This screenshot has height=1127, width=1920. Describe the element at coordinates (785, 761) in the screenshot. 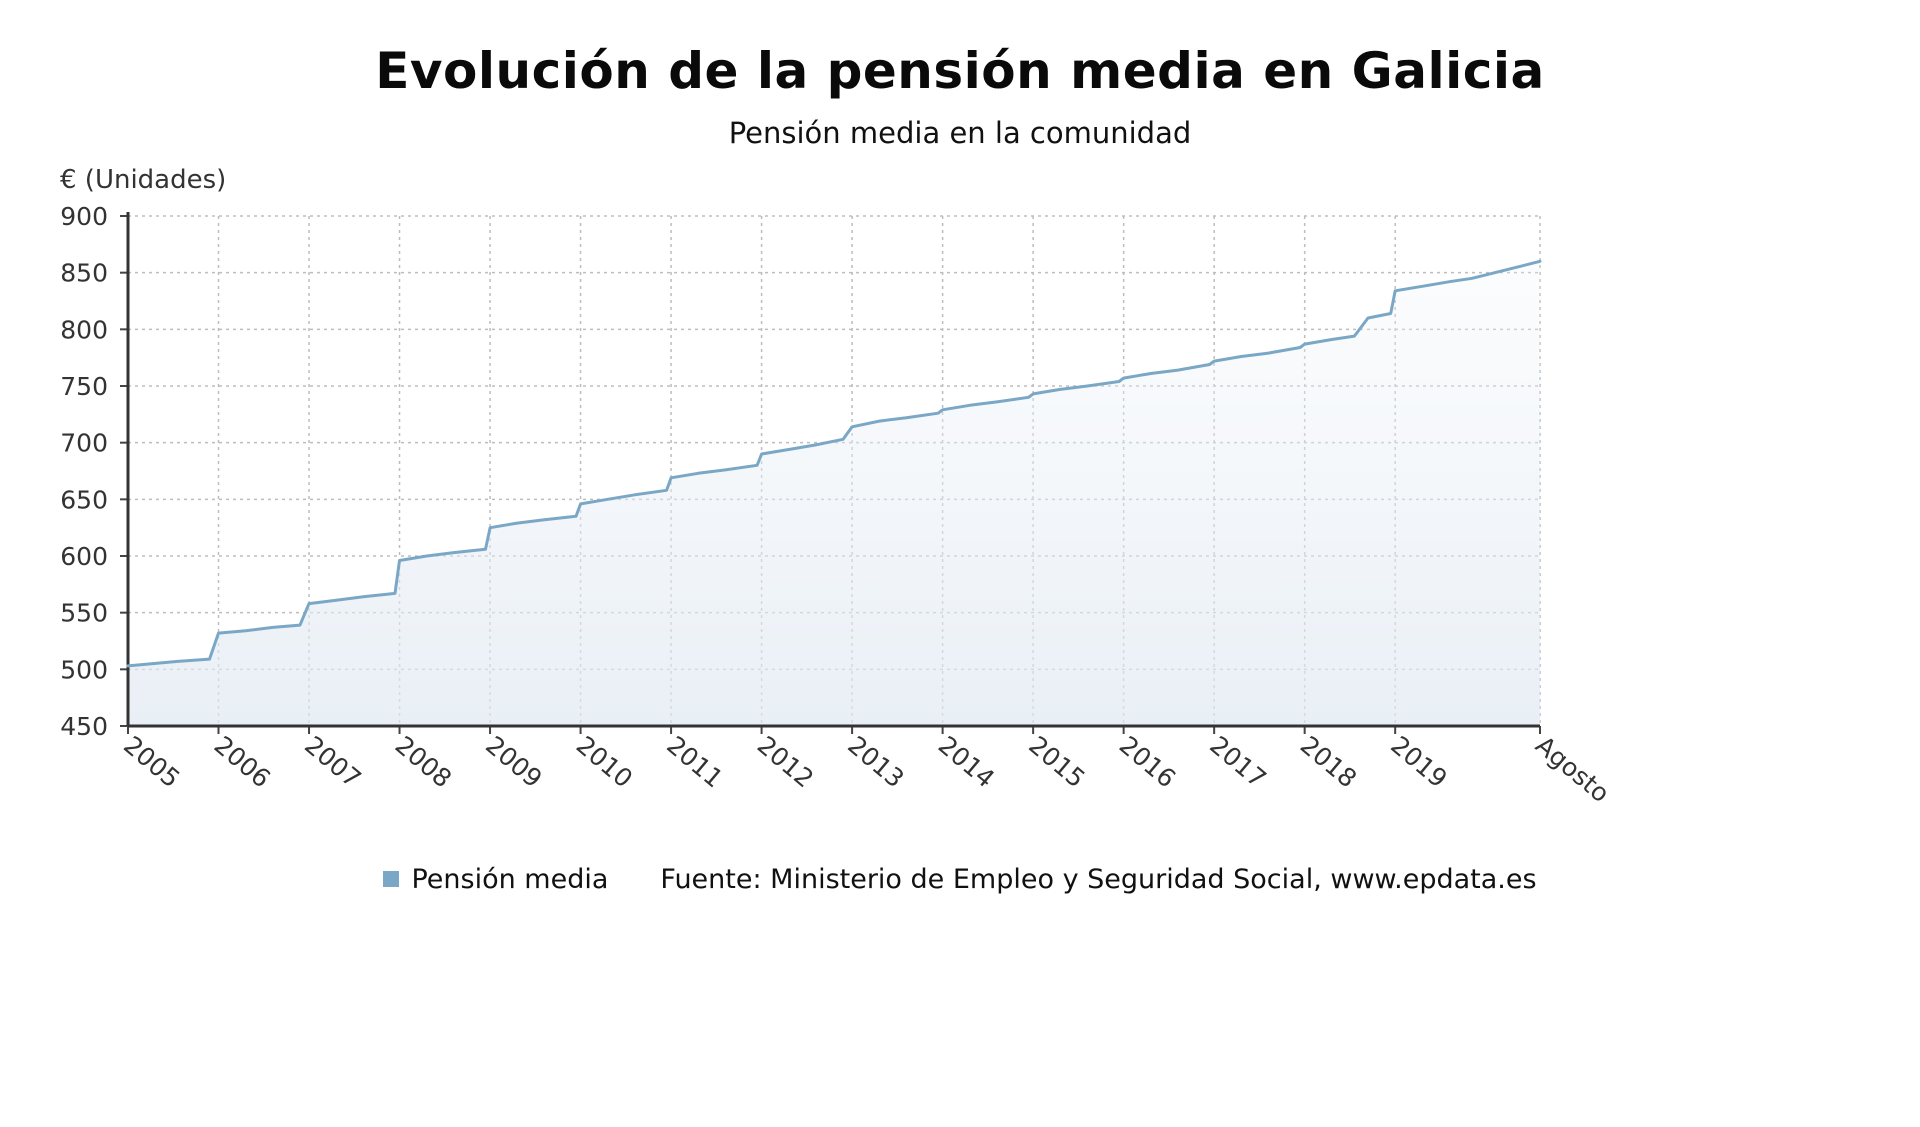

I see `x-tick-label: 2012` at that location.